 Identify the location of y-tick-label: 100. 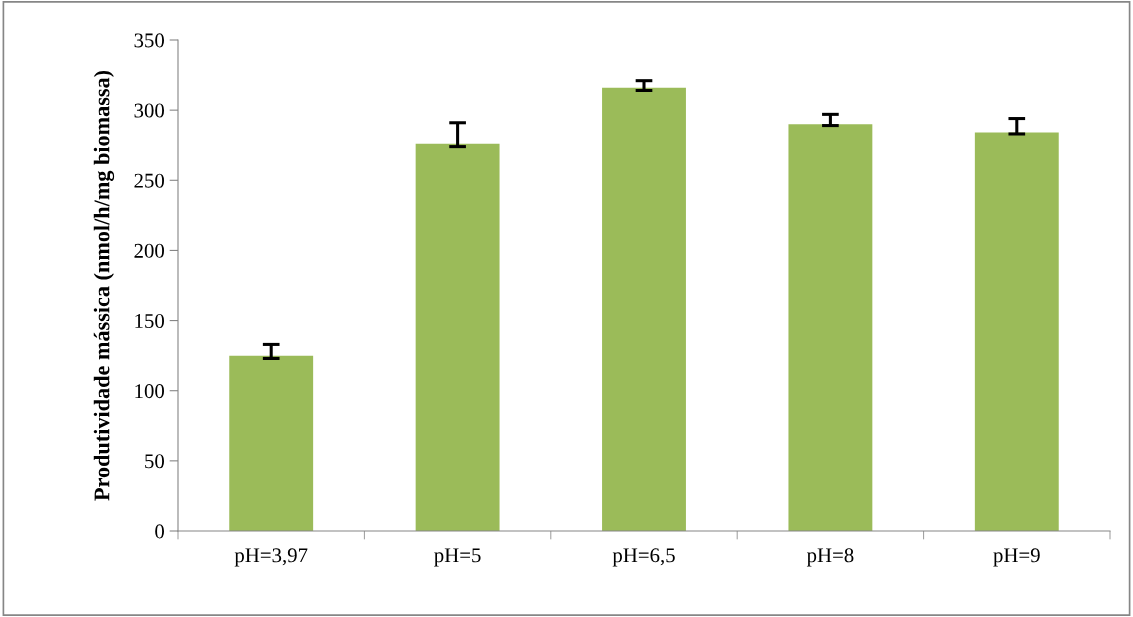
(150, 391).